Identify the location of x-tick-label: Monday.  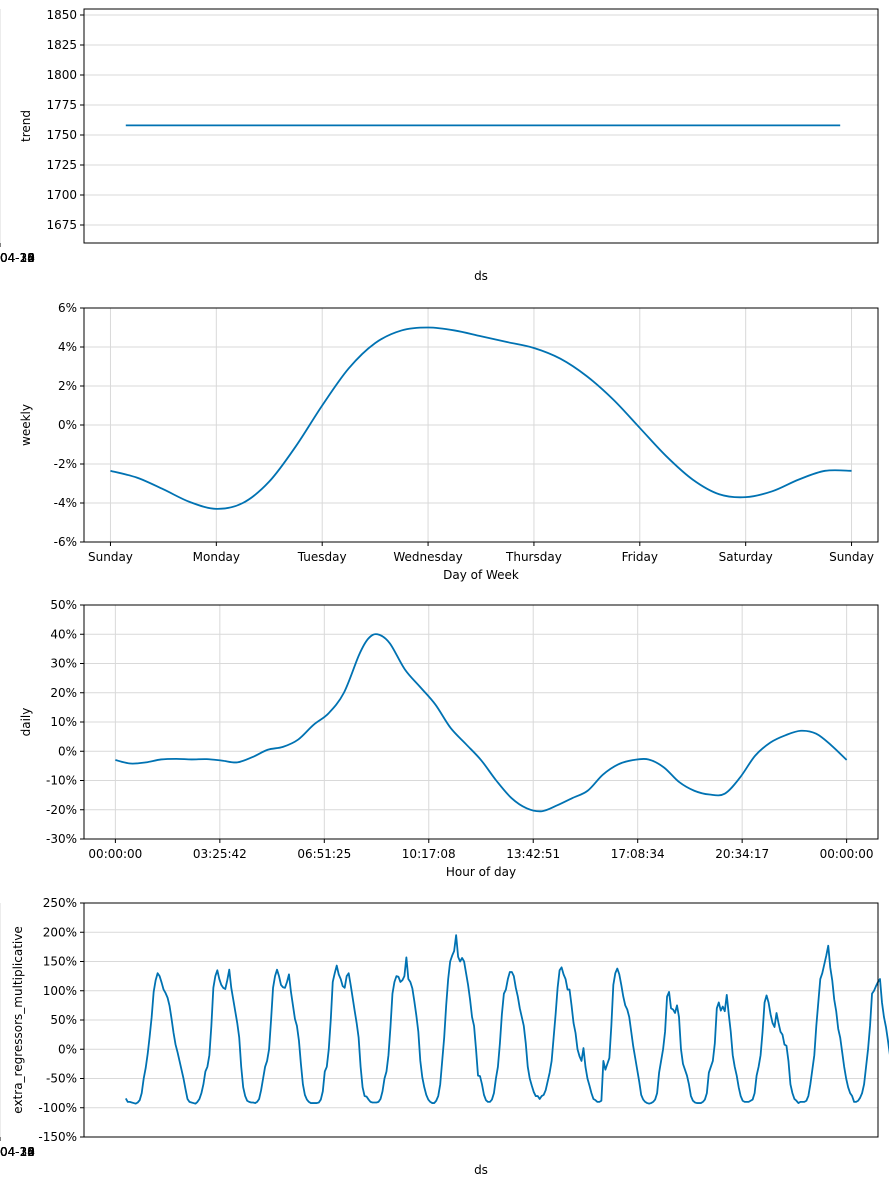
(216, 557).